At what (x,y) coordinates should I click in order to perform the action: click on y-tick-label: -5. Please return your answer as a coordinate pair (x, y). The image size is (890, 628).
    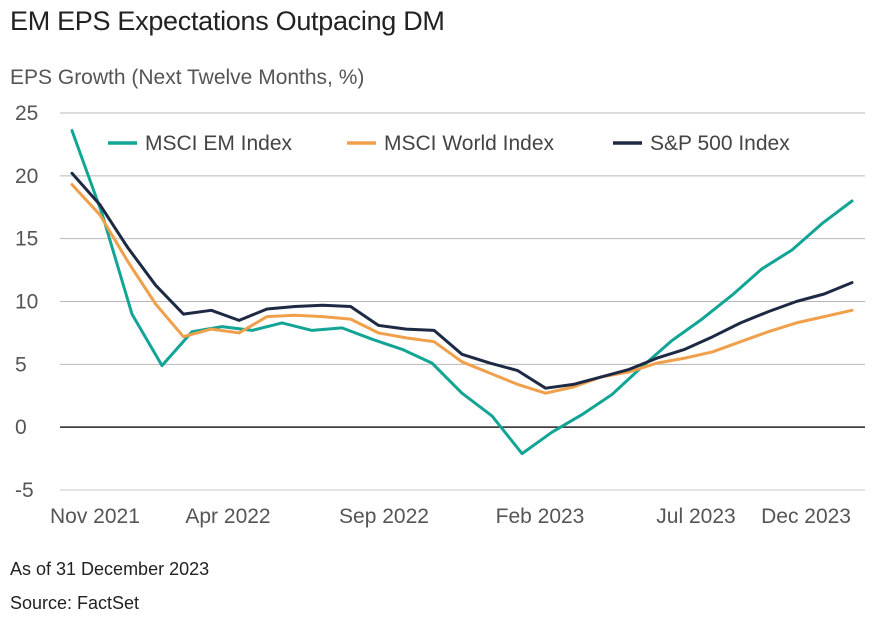
    Looking at the image, I should click on (24, 490).